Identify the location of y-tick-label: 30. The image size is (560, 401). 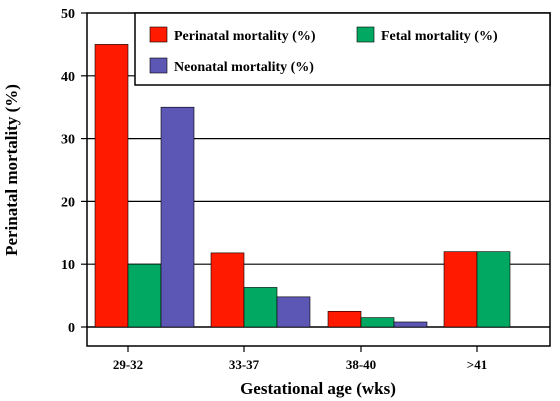
(68, 140).